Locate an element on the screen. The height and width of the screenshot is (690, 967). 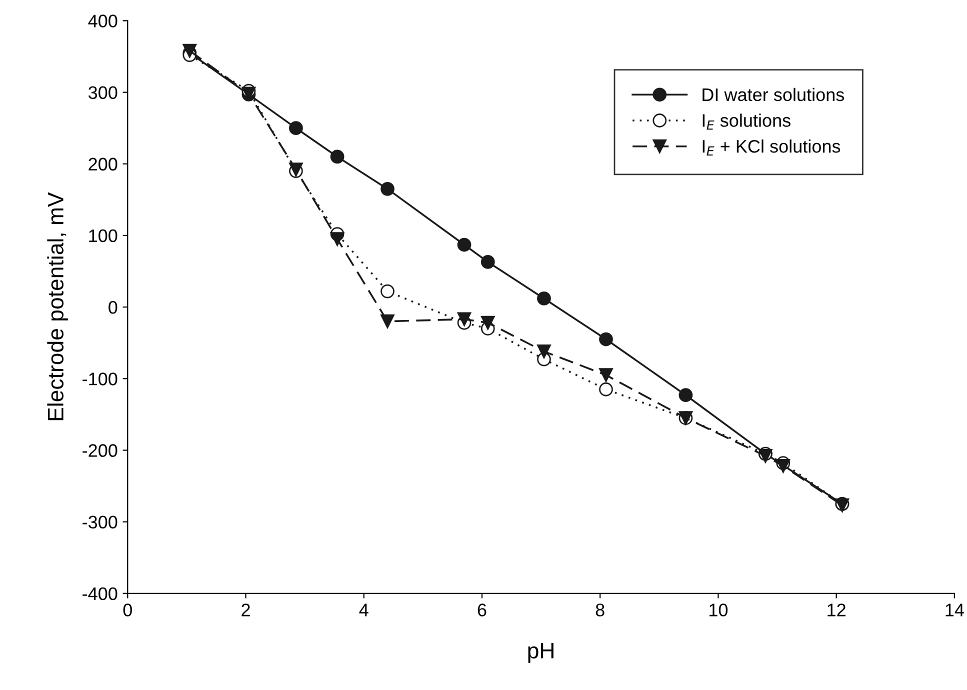
x-tick-label: 2 is located at coordinates (246, 610).